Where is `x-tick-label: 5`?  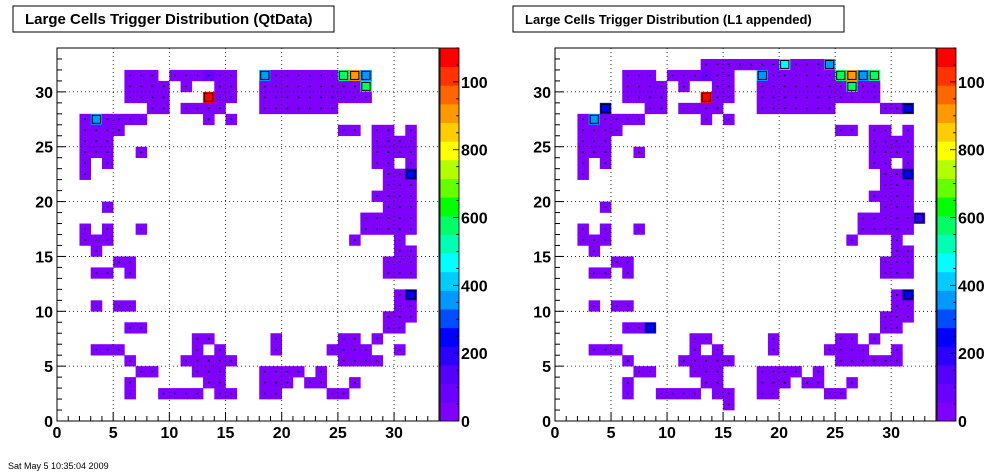
x-tick-label: 5 is located at coordinates (611, 433).